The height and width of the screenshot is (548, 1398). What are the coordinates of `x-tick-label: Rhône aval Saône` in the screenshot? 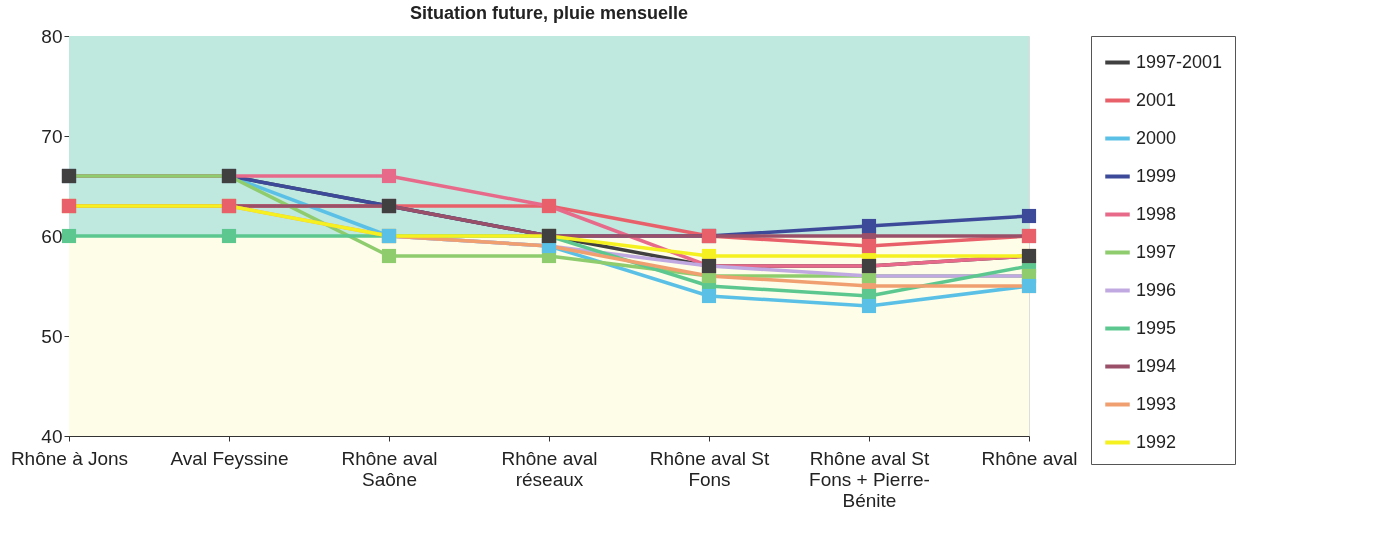 It's located at (389, 468).